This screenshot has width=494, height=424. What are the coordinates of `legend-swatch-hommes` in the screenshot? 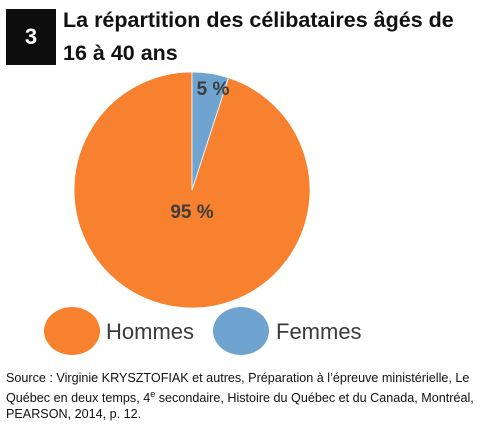 It's located at (72, 331).